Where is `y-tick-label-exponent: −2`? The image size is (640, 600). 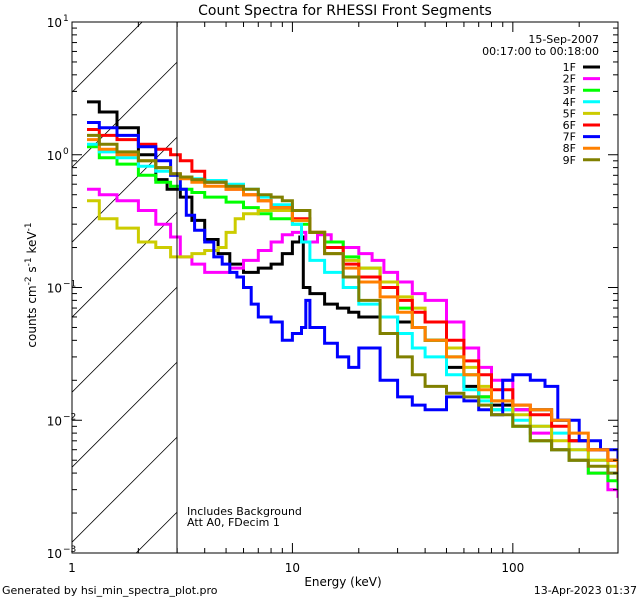
y-tick-label-exponent: −2 is located at coordinates (69, 417).